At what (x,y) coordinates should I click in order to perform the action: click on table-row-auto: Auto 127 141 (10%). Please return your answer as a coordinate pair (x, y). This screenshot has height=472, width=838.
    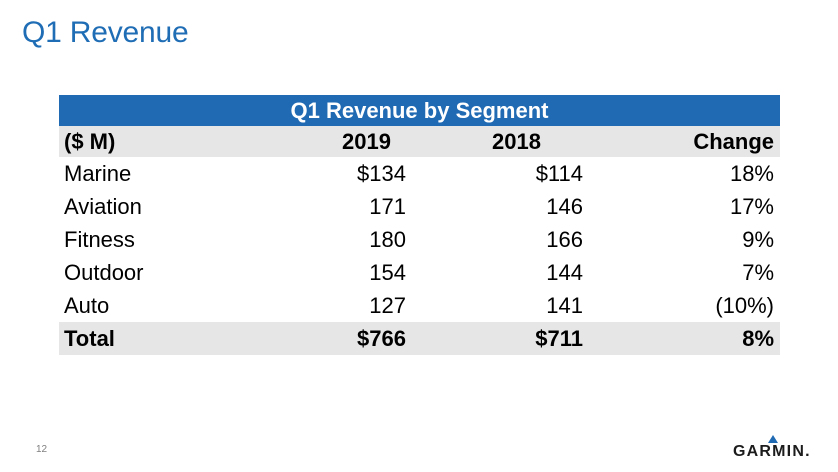
    Looking at the image, I should click on (419, 305).